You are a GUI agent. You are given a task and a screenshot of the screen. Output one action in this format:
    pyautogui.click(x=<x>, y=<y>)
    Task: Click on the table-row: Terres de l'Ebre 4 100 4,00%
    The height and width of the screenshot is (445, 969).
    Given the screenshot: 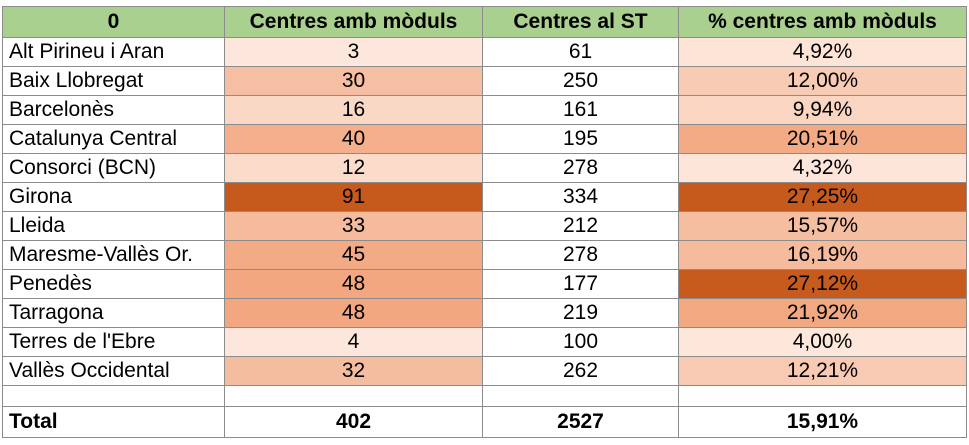 What is the action you would take?
    pyautogui.click(x=484, y=342)
    